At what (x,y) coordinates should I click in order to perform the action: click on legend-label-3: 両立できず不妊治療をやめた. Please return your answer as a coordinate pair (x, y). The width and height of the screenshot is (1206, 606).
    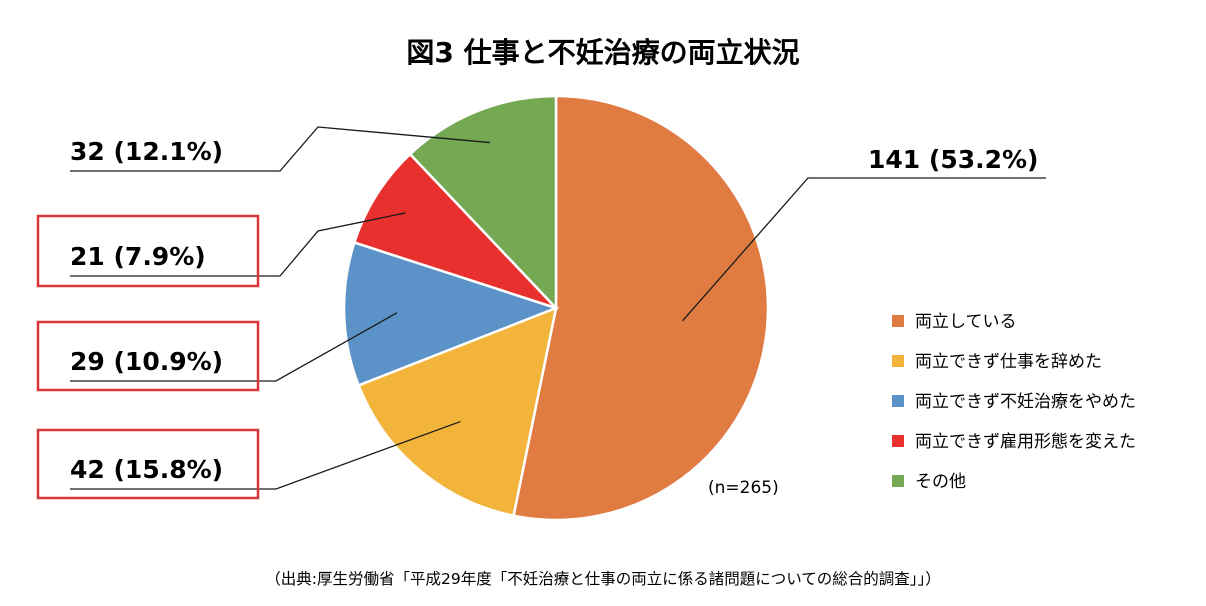
    Looking at the image, I should click on (1025, 402).